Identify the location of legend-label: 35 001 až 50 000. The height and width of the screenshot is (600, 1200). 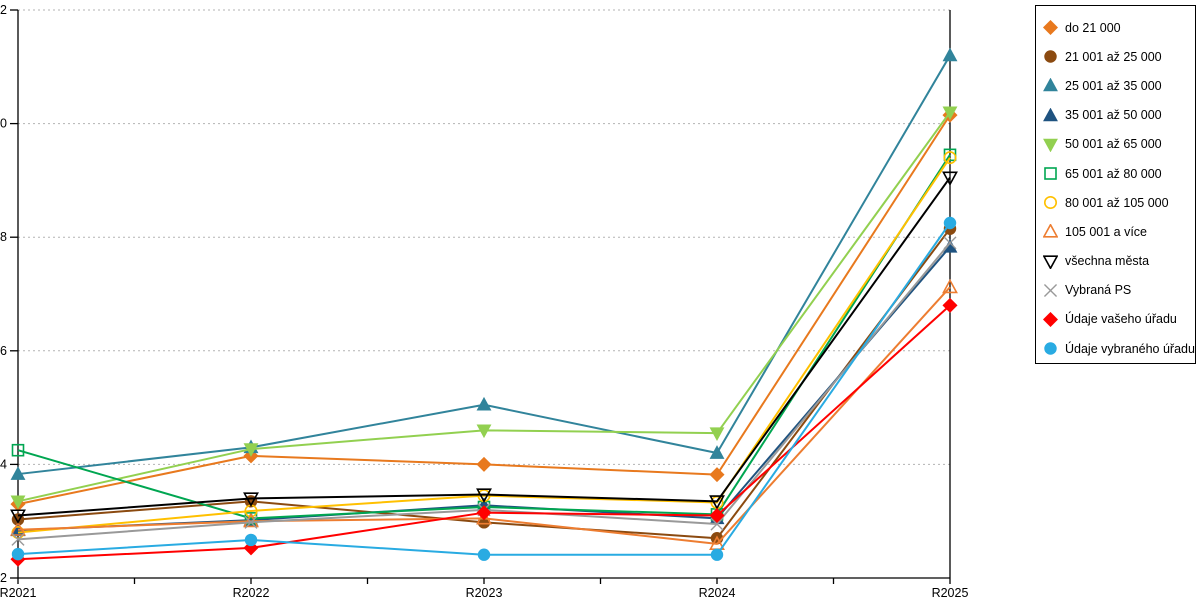
(1113, 115).